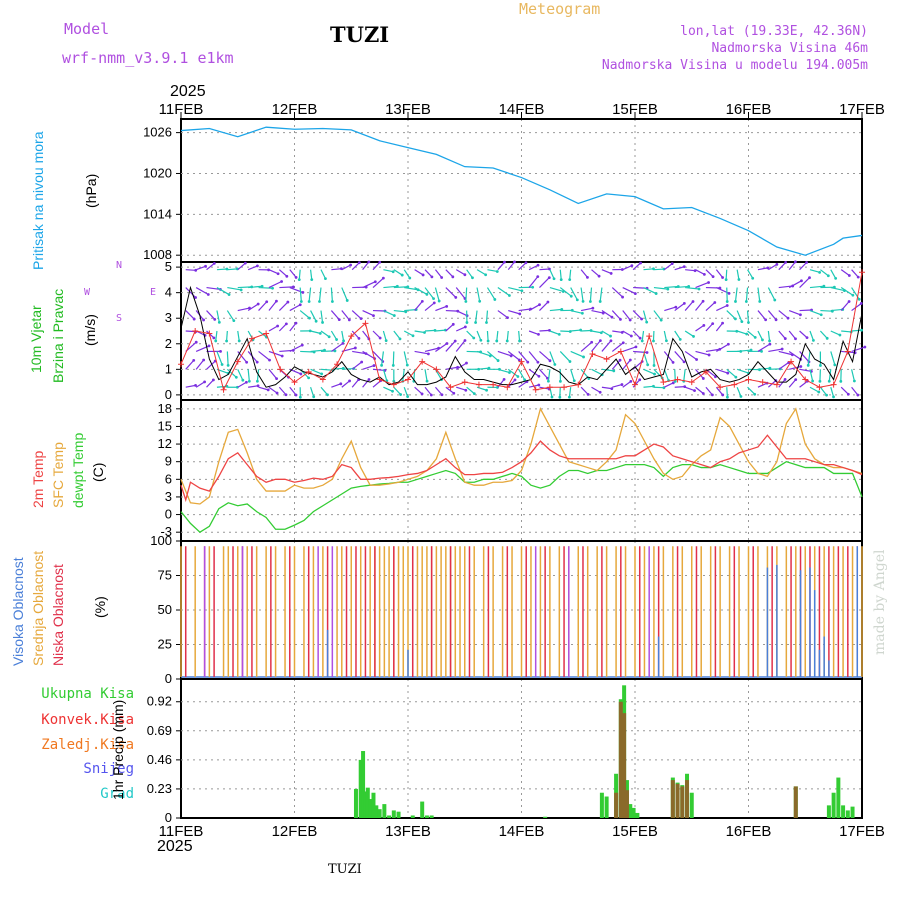 Image resolution: width=900 pixels, height=900 pixels. What do you see at coordinates (159, 701) in the screenshot?
I see `y-tick-label: 0.92` at bounding box center [159, 701].